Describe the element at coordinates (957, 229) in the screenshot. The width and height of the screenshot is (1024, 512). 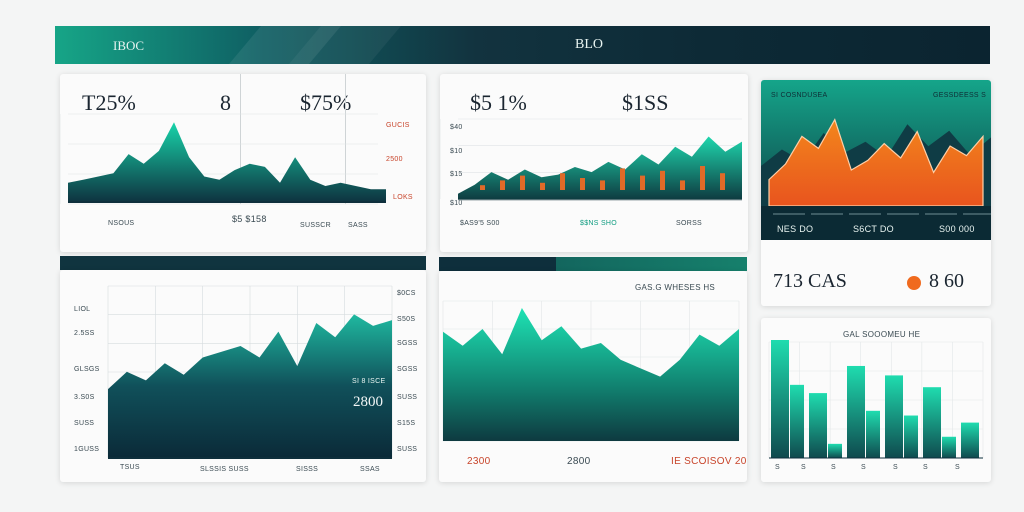
I see `band-label: S00 000` at that location.